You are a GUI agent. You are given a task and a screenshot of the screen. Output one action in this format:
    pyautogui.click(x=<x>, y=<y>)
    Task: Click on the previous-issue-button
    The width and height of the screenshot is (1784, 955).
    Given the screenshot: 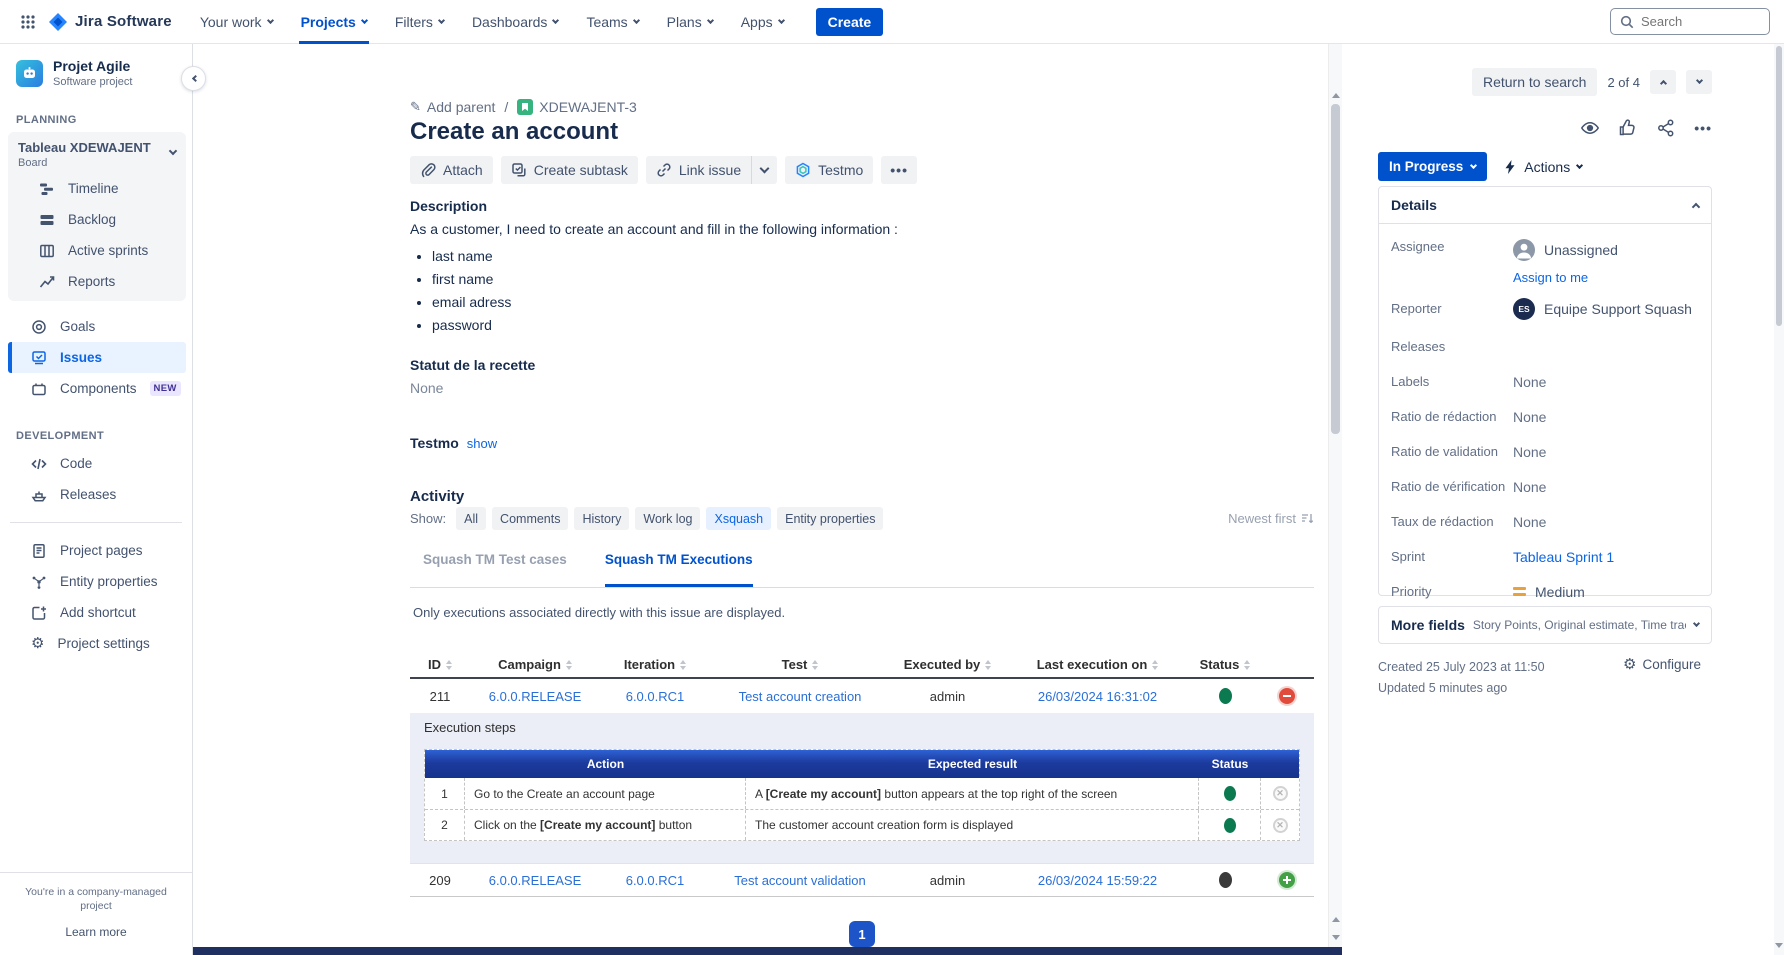 What is the action you would take?
    pyautogui.click(x=1663, y=82)
    